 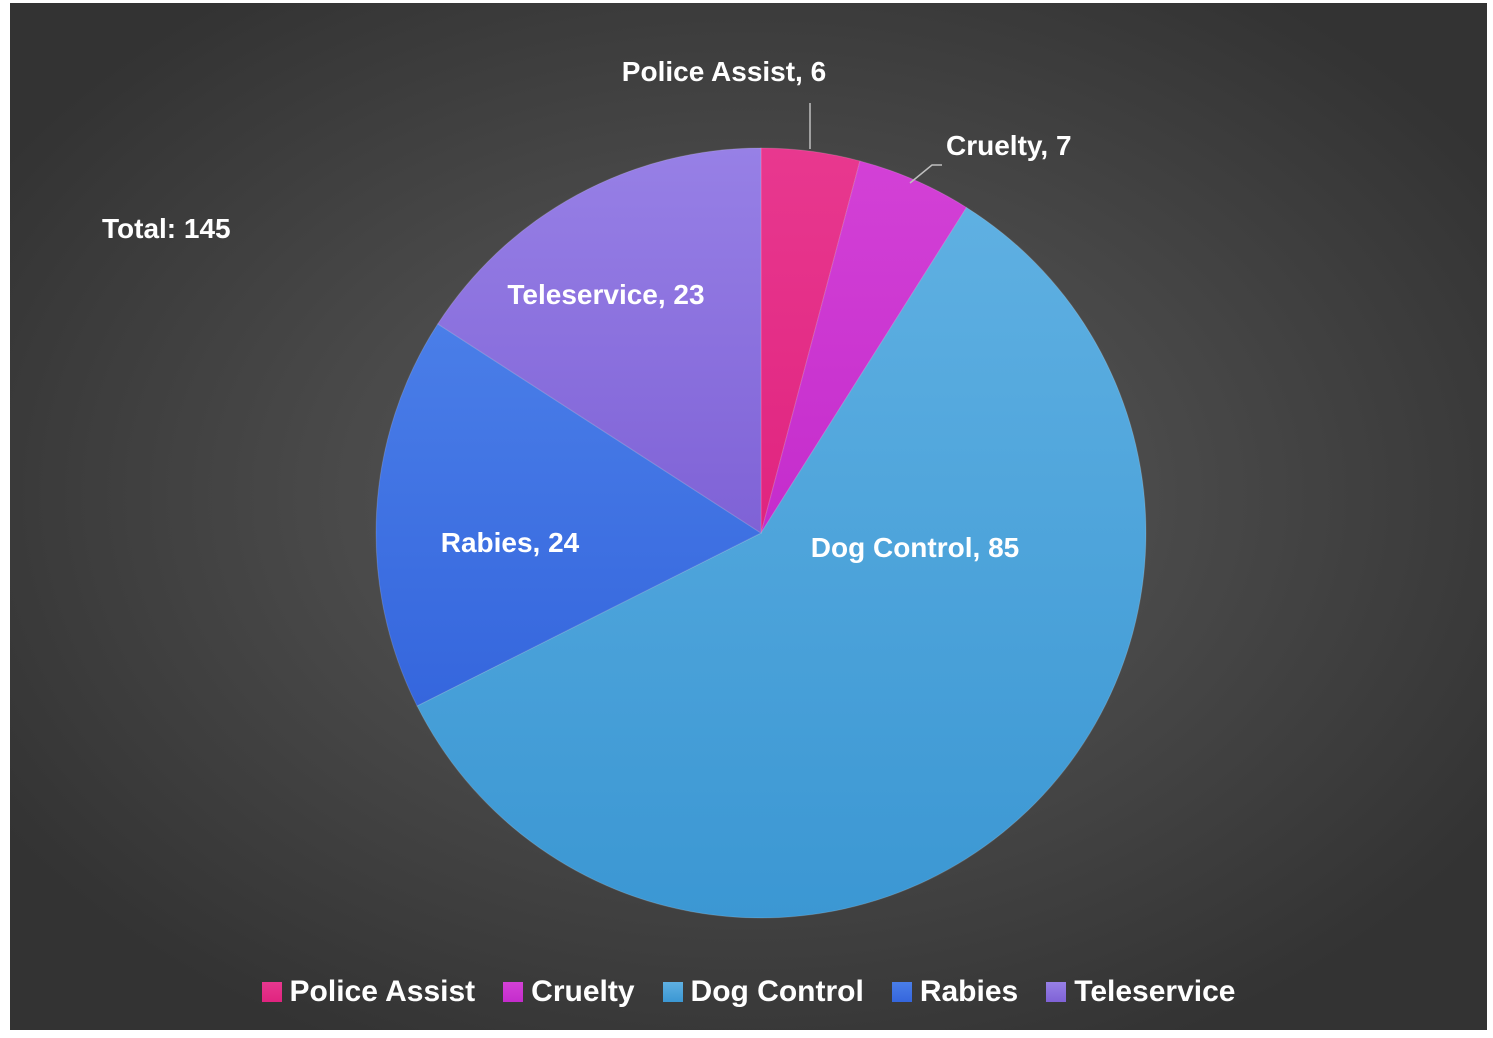 I want to click on legend-label: Police Assist, so click(x=382, y=991).